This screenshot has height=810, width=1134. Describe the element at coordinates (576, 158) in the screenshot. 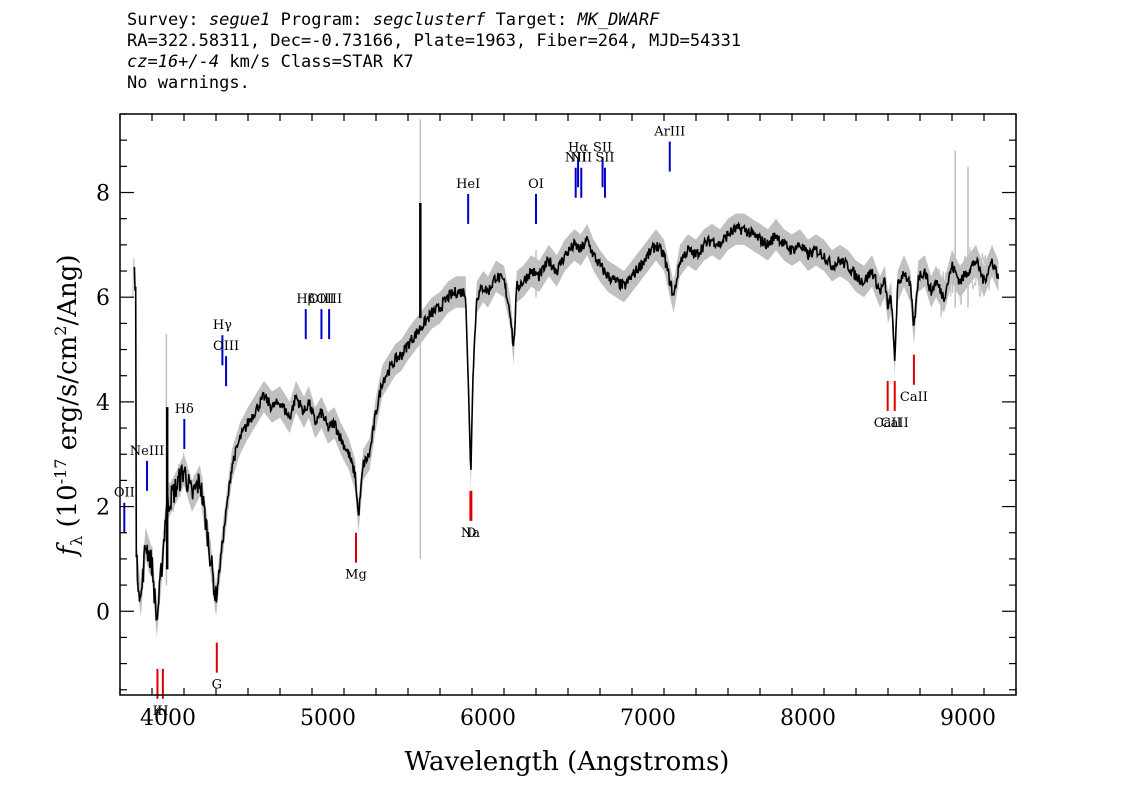

I see `emission-label-10: NII` at that location.